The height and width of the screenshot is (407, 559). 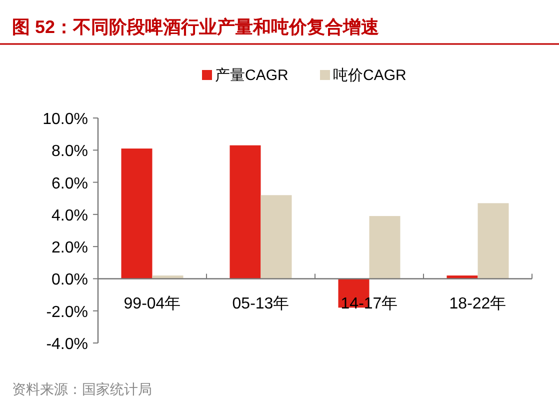 I want to click on x-tick-label: 18-22年, so click(x=477, y=304).